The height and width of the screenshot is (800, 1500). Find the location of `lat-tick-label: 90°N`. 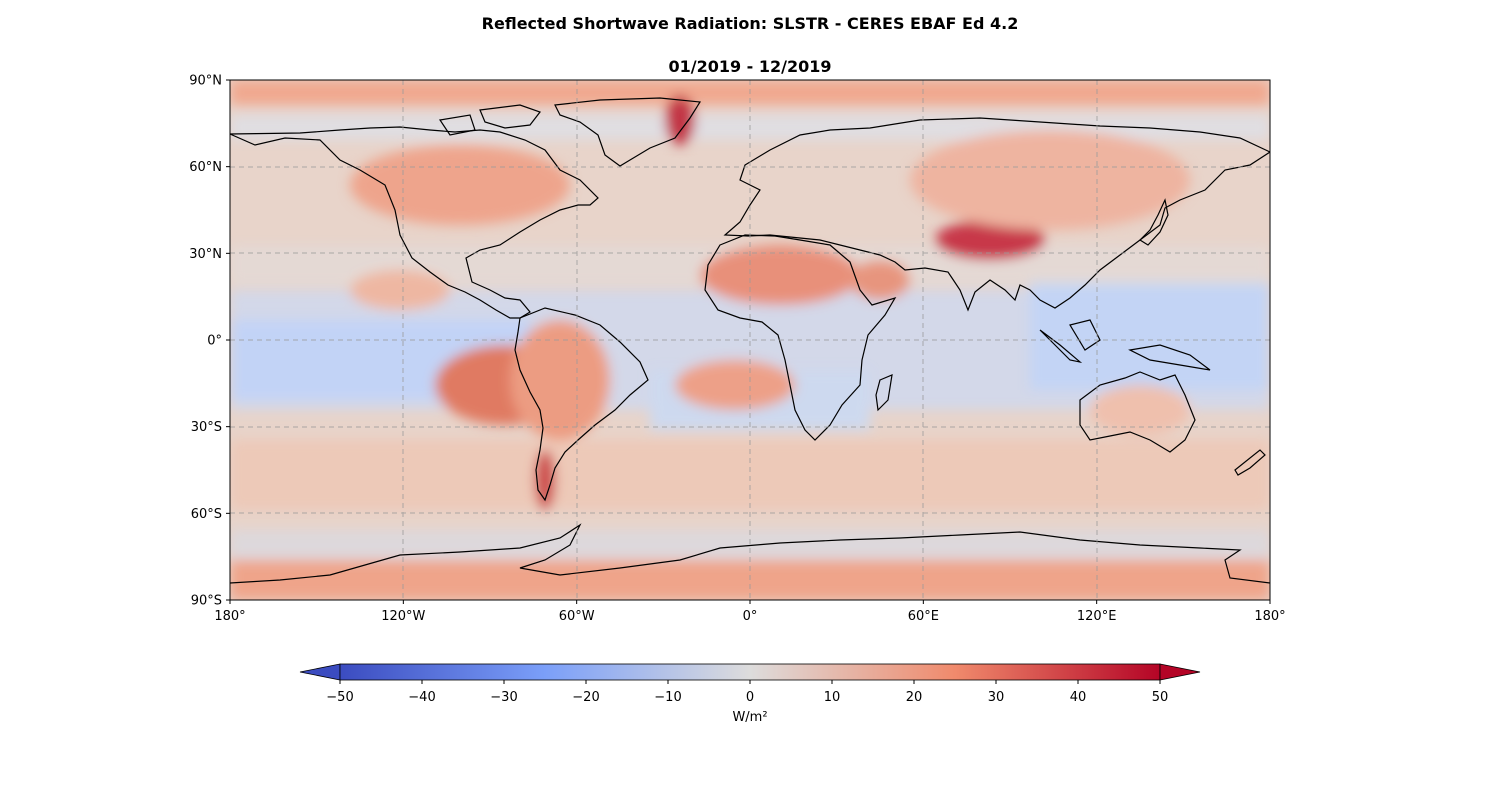

lat-tick-label: 90°N is located at coordinates (205, 81).